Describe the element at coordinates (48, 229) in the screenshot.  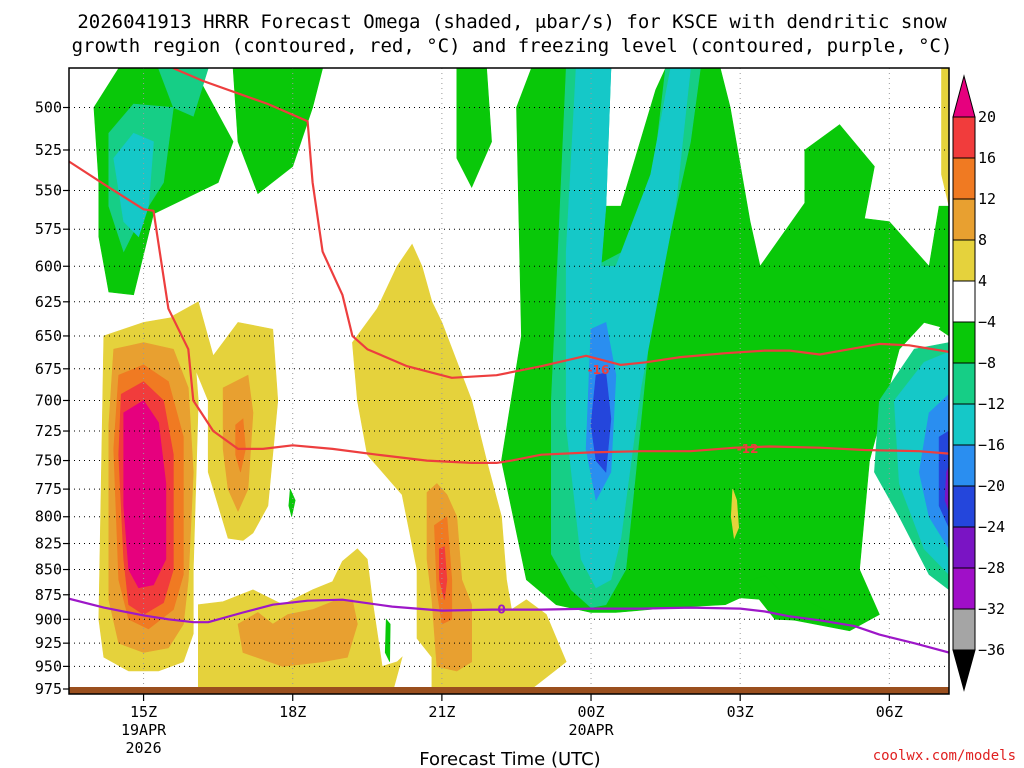
I see `y-tick-label: 575` at that location.